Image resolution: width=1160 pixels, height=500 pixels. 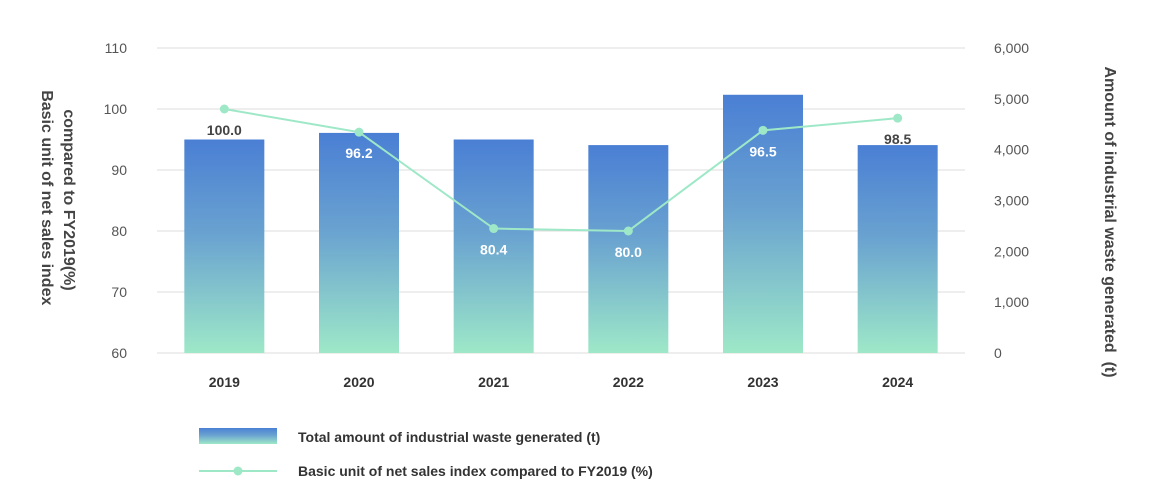 What do you see at coordinates (1011, 48) in the screenshot?
I see `right-tick-label: 6,000` at bounding box center [1011, 48].